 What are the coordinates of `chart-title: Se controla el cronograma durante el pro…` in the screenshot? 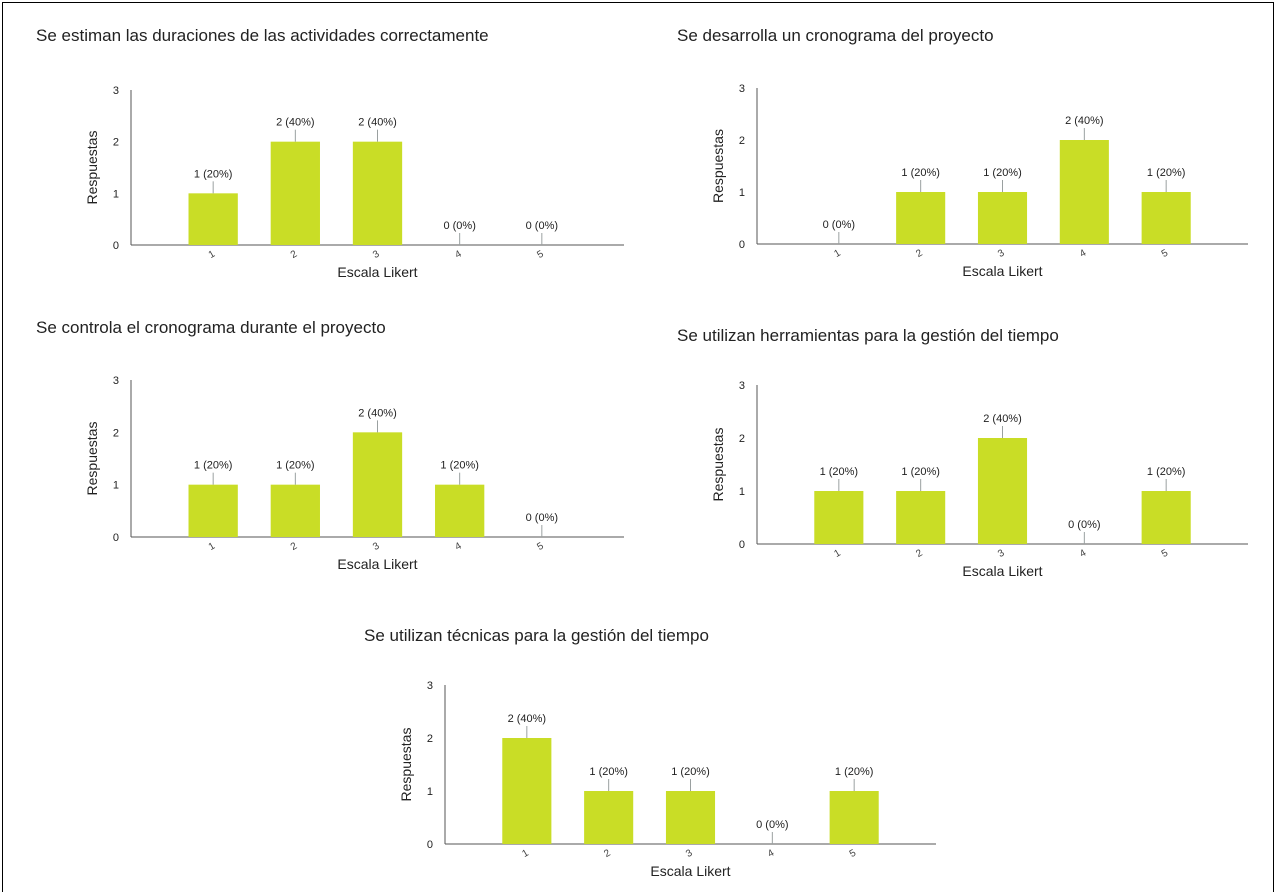 It's located at (211, 327).